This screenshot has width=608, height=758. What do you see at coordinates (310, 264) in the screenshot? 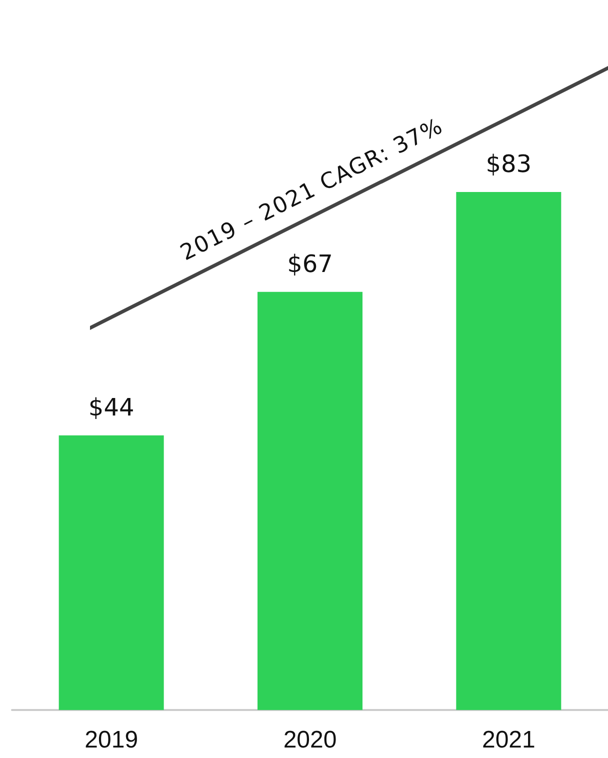
I see `data-label: $67` at bounding box center [310, 264].